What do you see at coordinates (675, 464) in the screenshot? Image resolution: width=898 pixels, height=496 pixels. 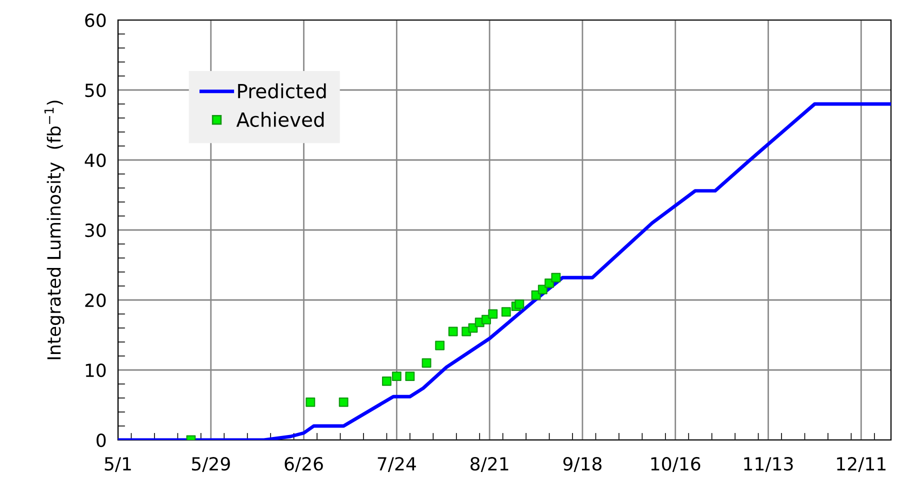 I see `x-tick-label: 10/16` at bounding box center [675, 464].